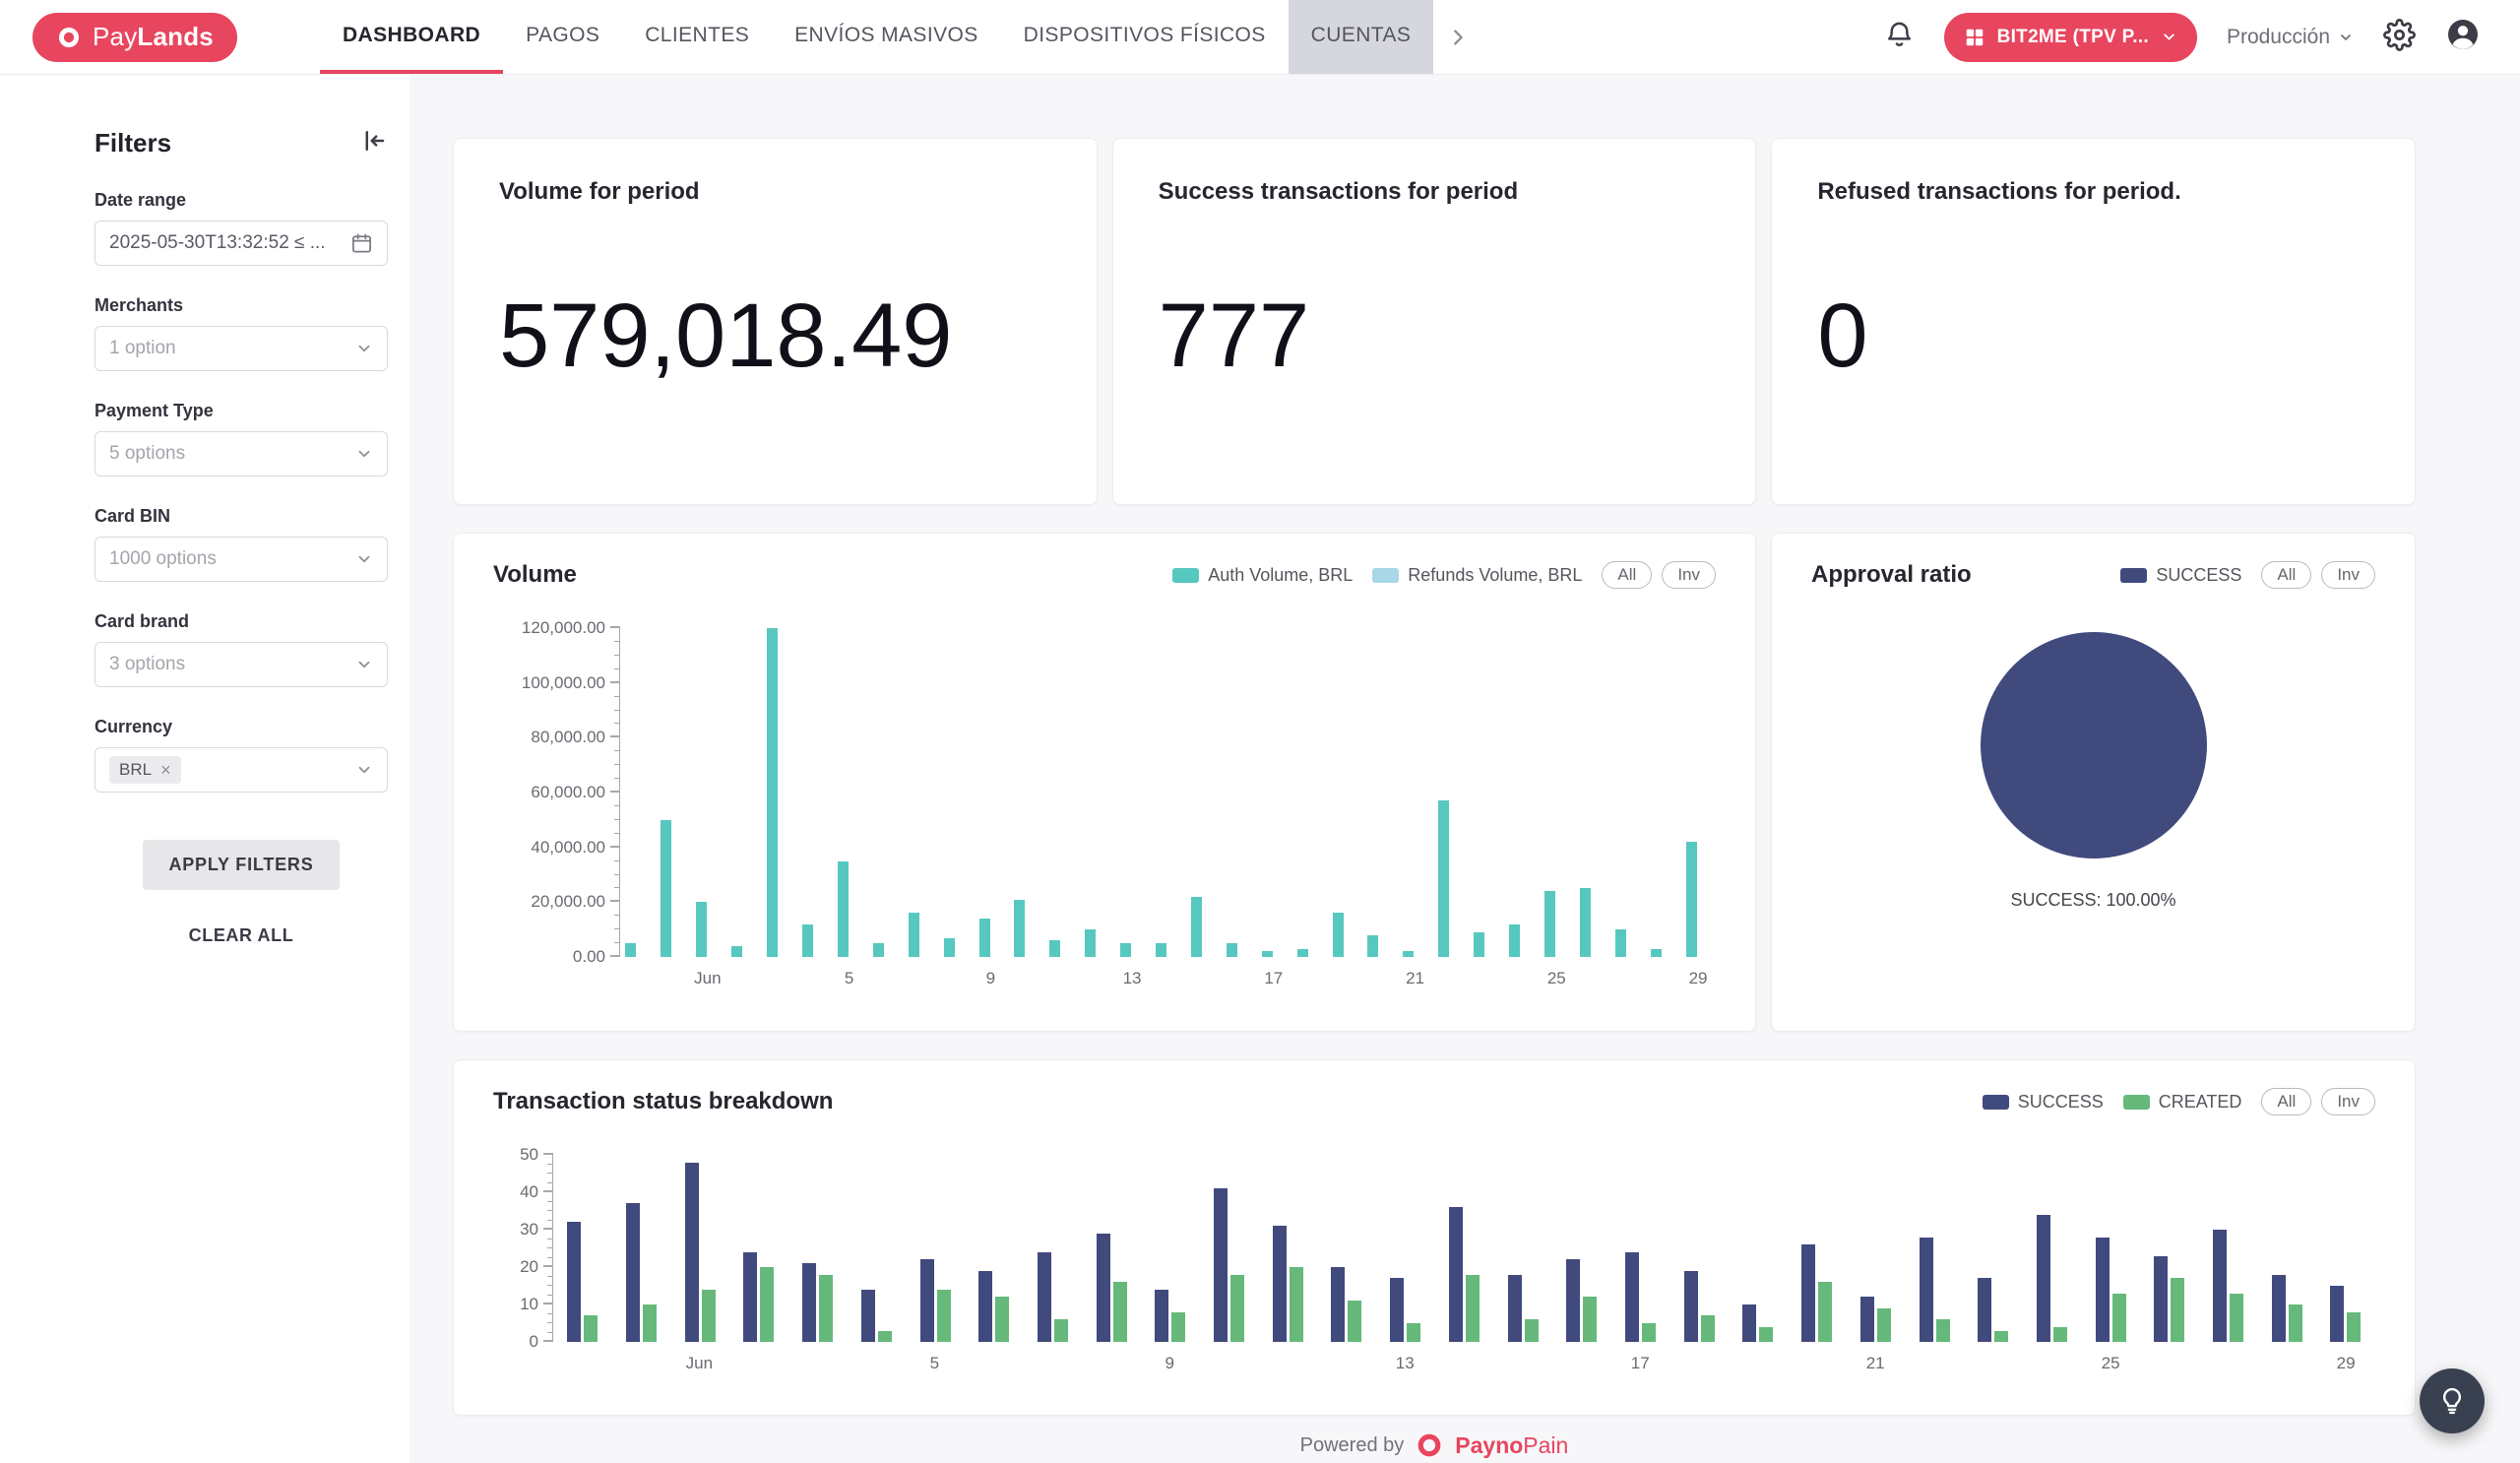  What do you see at coordinates (1434, 1263) in the screenshot?
I see `breakdown-bar-chart: 0 10 20 30 40 50 Jun 5 9 13 17 21 25 29` at bounding box center [1434, 1263].